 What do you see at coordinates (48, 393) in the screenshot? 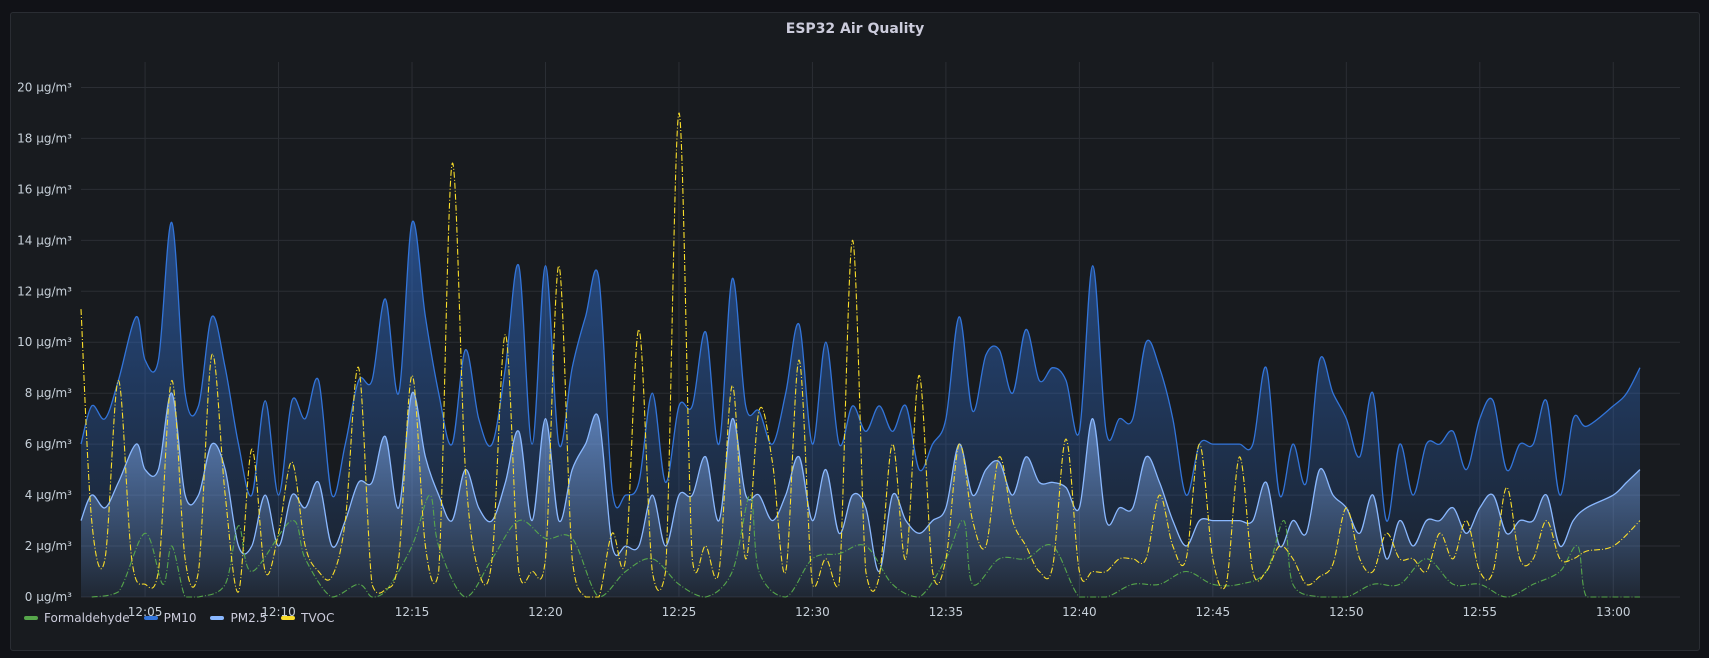
I see `y-tick-label: 8 µg/m³` at bounding box center [48, 393].